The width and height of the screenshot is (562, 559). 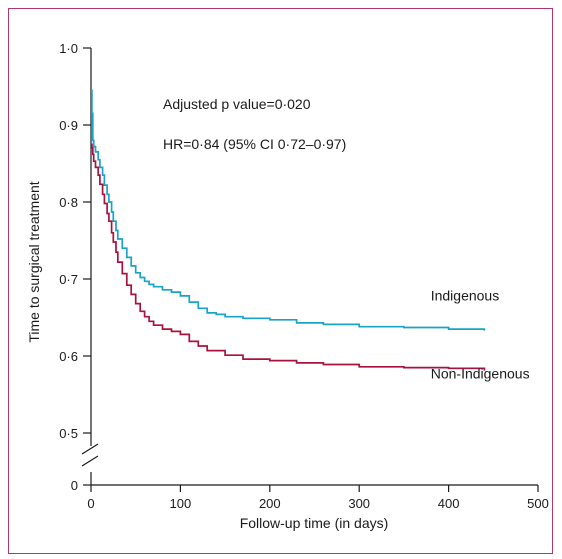 I want to click on y-tick-label: 0·5, so click(x=68, y=433).